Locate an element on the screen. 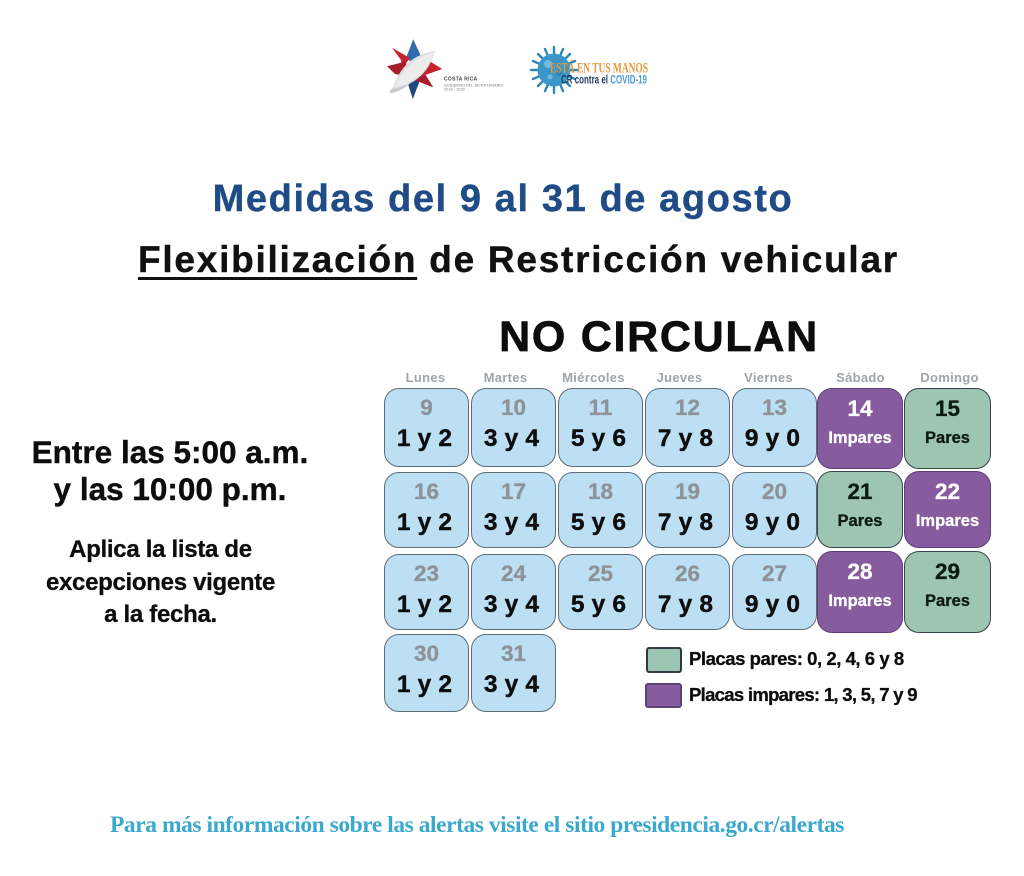 This screenshot has width=1024, height=876. svg-text: ESTÁ EN TUS MANOS is located at coordinates (599, 68).